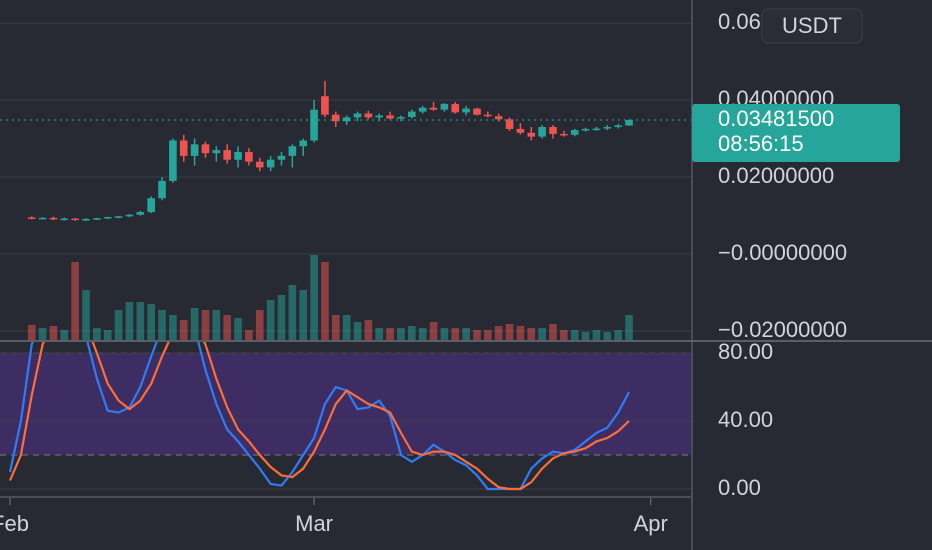 This screenshot has height=550, width=932. I want to click on stoch-band, so click(346, 404).